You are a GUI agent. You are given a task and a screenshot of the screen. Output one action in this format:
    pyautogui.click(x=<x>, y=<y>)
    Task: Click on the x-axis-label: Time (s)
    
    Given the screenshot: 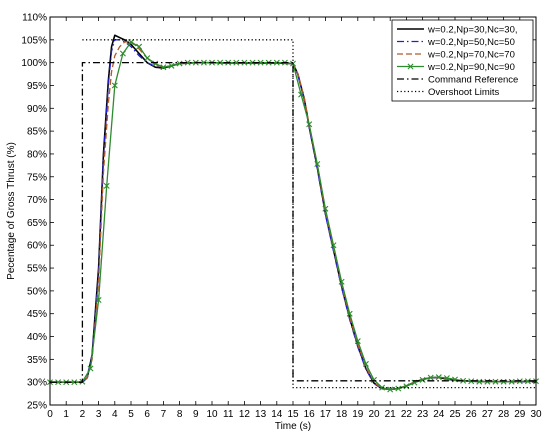 What is the action you would take?
    pyautogui.click(x=293, y=426)
    